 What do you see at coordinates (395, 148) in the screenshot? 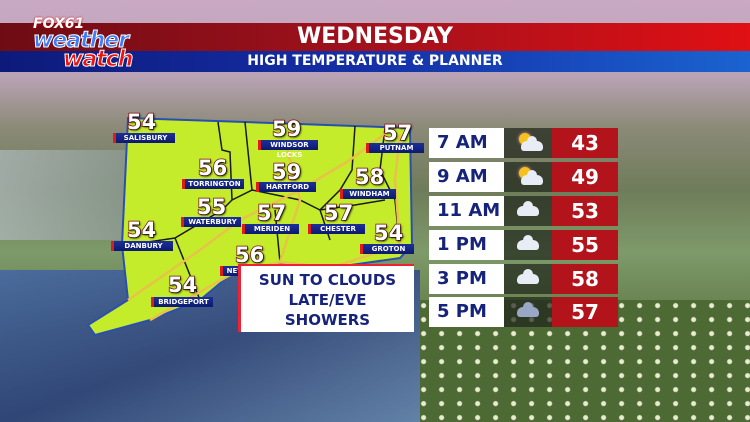
I see `city-label: PUTNAM` at bounding box center [395, 148].